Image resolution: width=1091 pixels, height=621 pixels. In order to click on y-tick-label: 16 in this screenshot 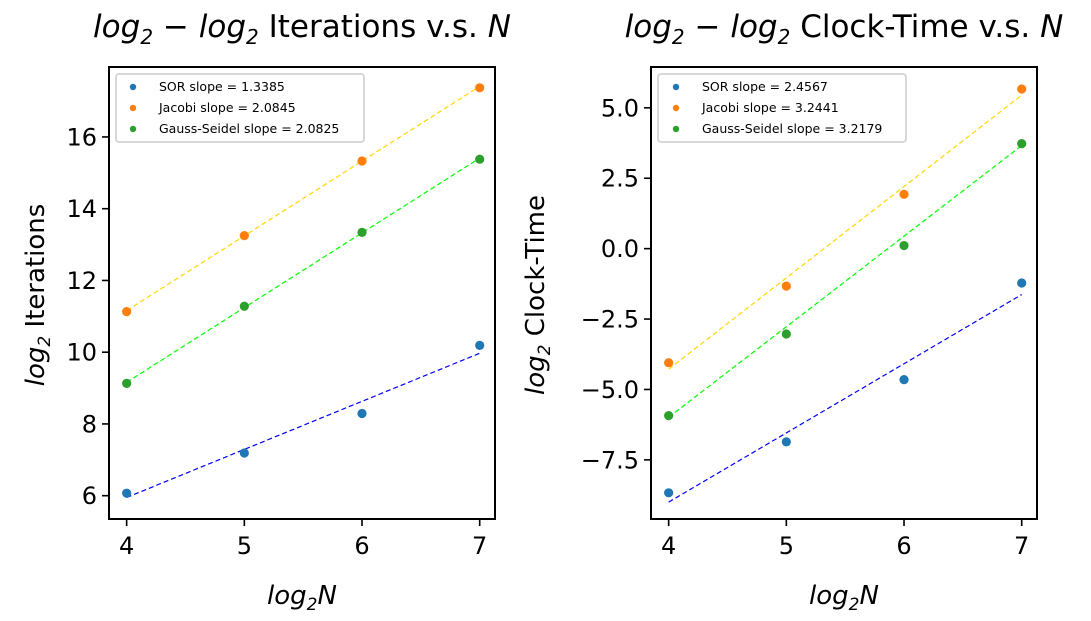, I will do `click(81, 137)`.